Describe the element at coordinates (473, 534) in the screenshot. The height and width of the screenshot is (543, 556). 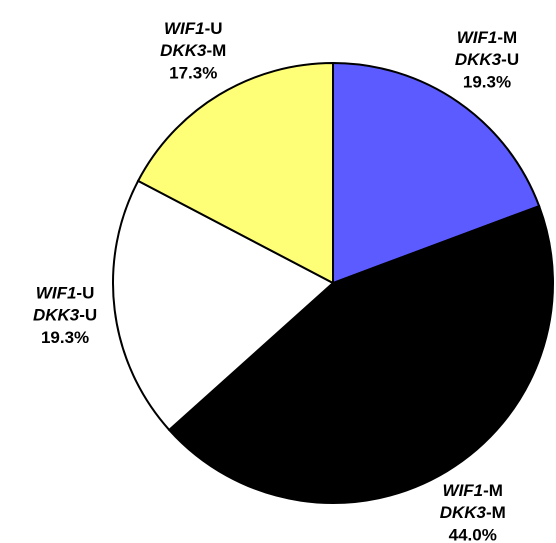
I see `value-label: 44.0%` at that location.